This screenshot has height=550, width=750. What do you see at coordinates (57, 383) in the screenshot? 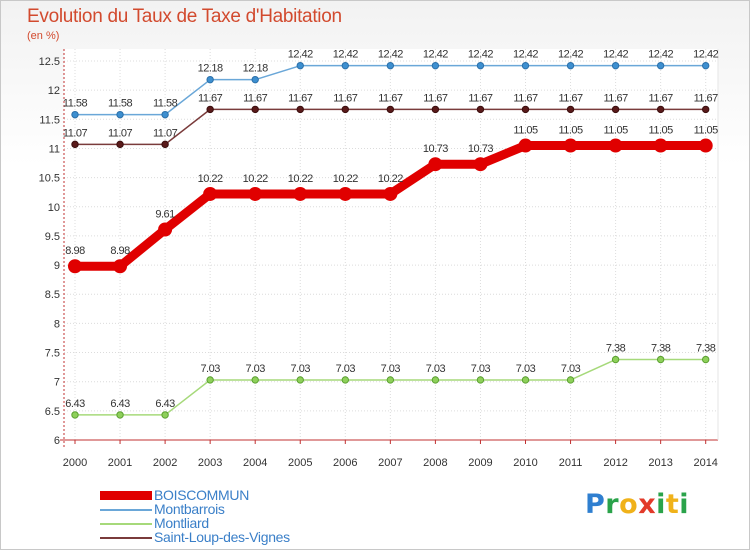
I see `y-tick-label: 7` at bounding box center [57, 383].